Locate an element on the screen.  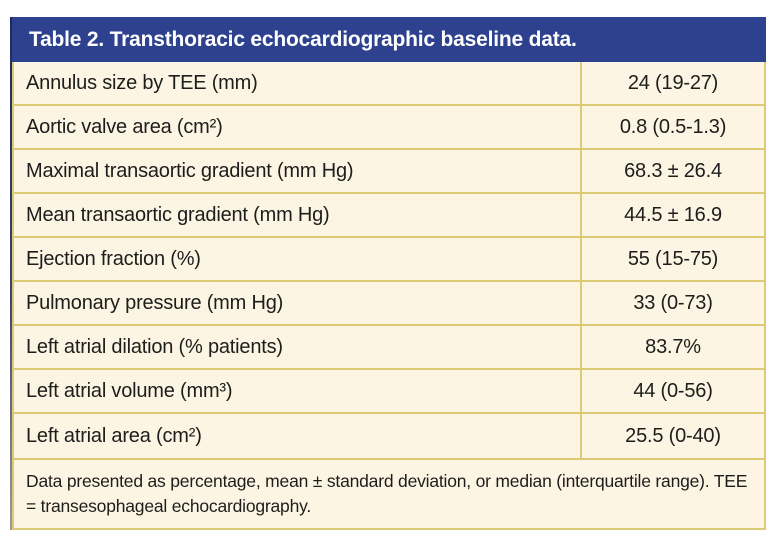
row-value: 83.7% is located at coordinates (673, 346).